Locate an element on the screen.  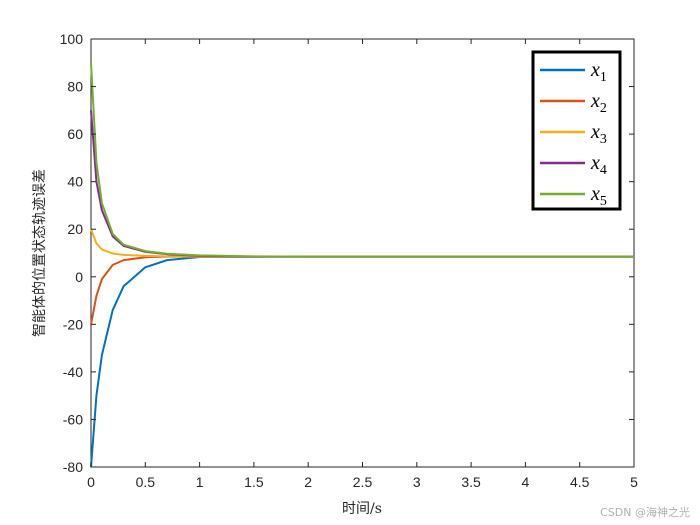
y-tick-label: -80 is located at coordinates (73, 467).